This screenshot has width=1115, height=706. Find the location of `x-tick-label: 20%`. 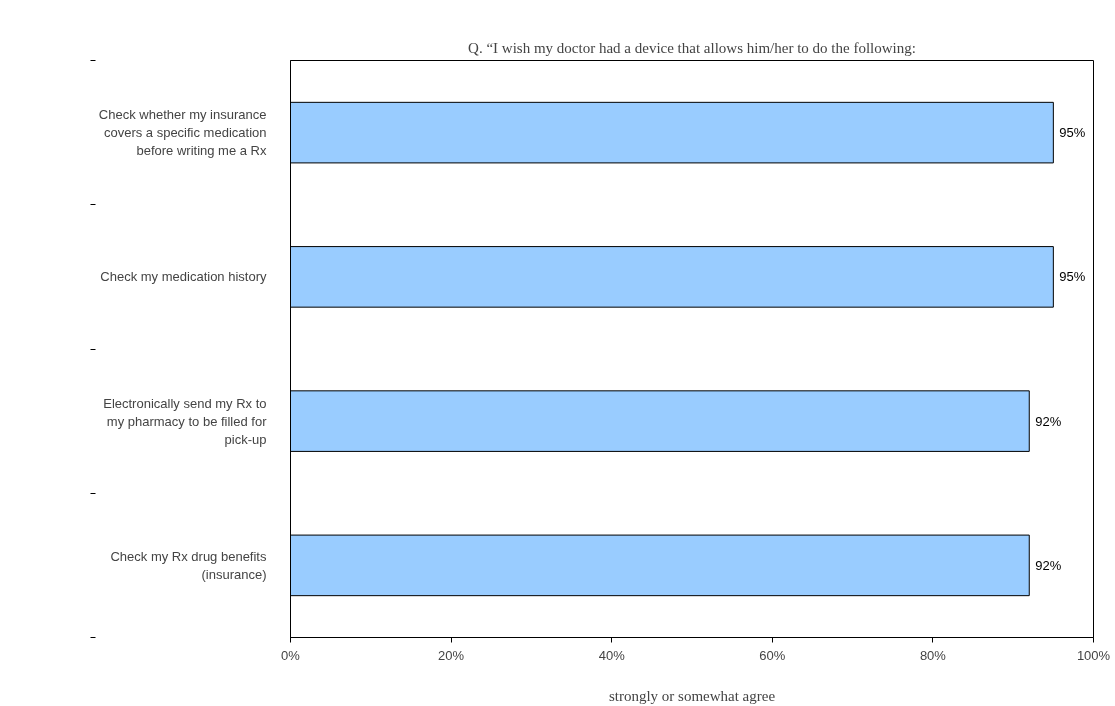

x-tick-label: 20% is located at coordinates (451, 655).